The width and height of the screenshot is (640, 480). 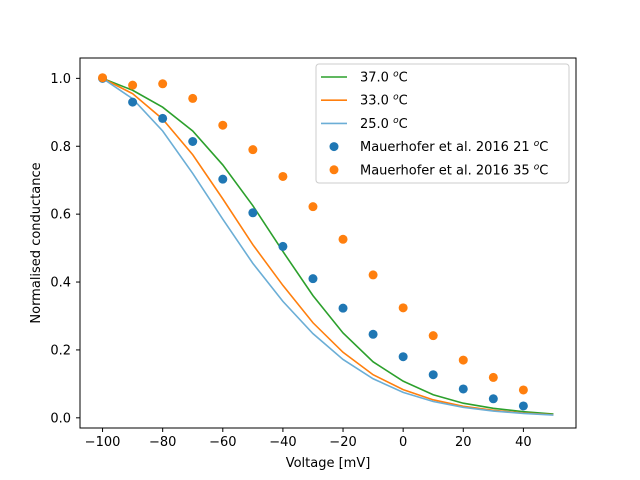 I want to click on x-tick-label: −20, so click(x=342, y=442).